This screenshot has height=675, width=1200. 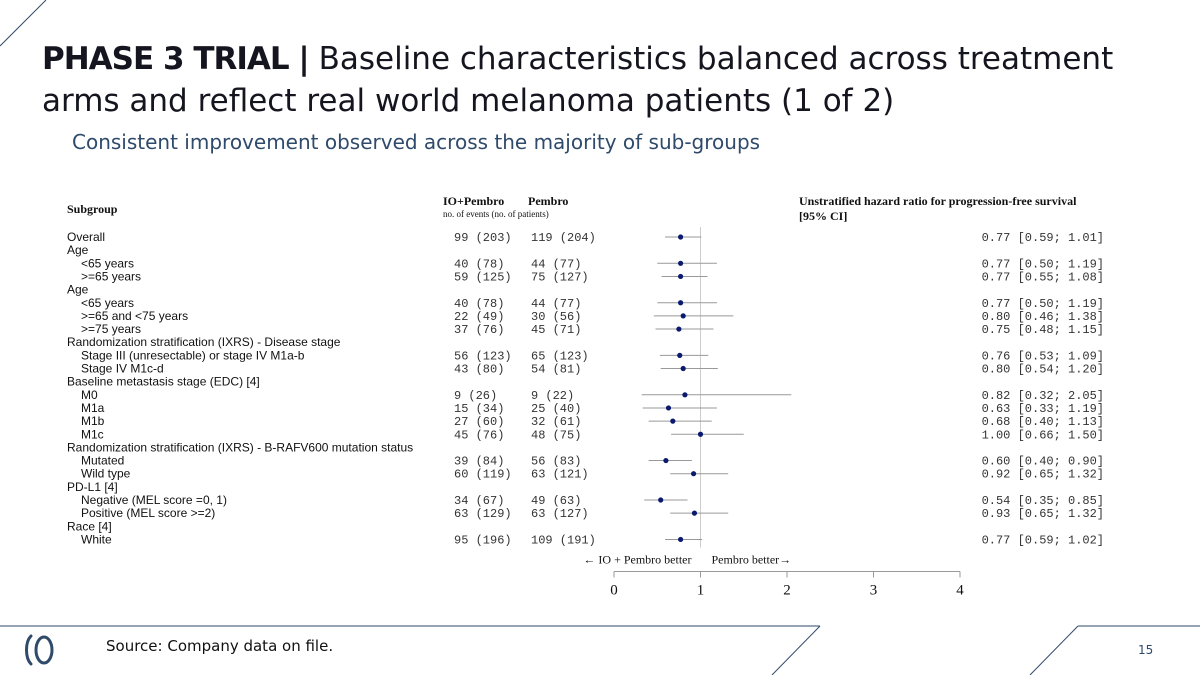 What do you see at coordinates (1146, 650) in the screenshot?
I see `page-number: 15` at bounding box center [1146, 650].